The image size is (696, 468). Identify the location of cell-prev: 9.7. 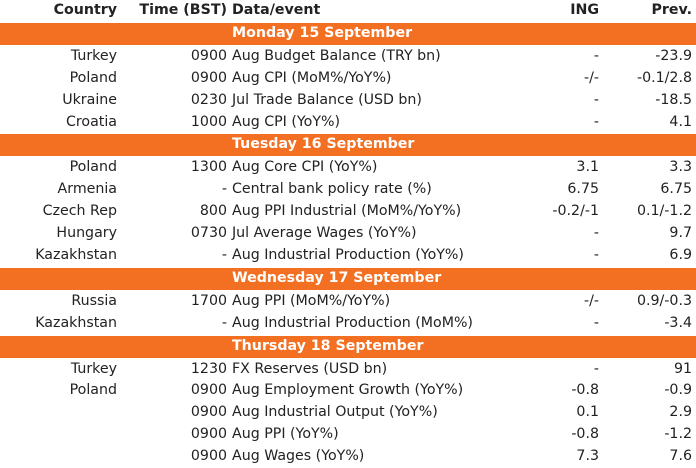
(680, 233).